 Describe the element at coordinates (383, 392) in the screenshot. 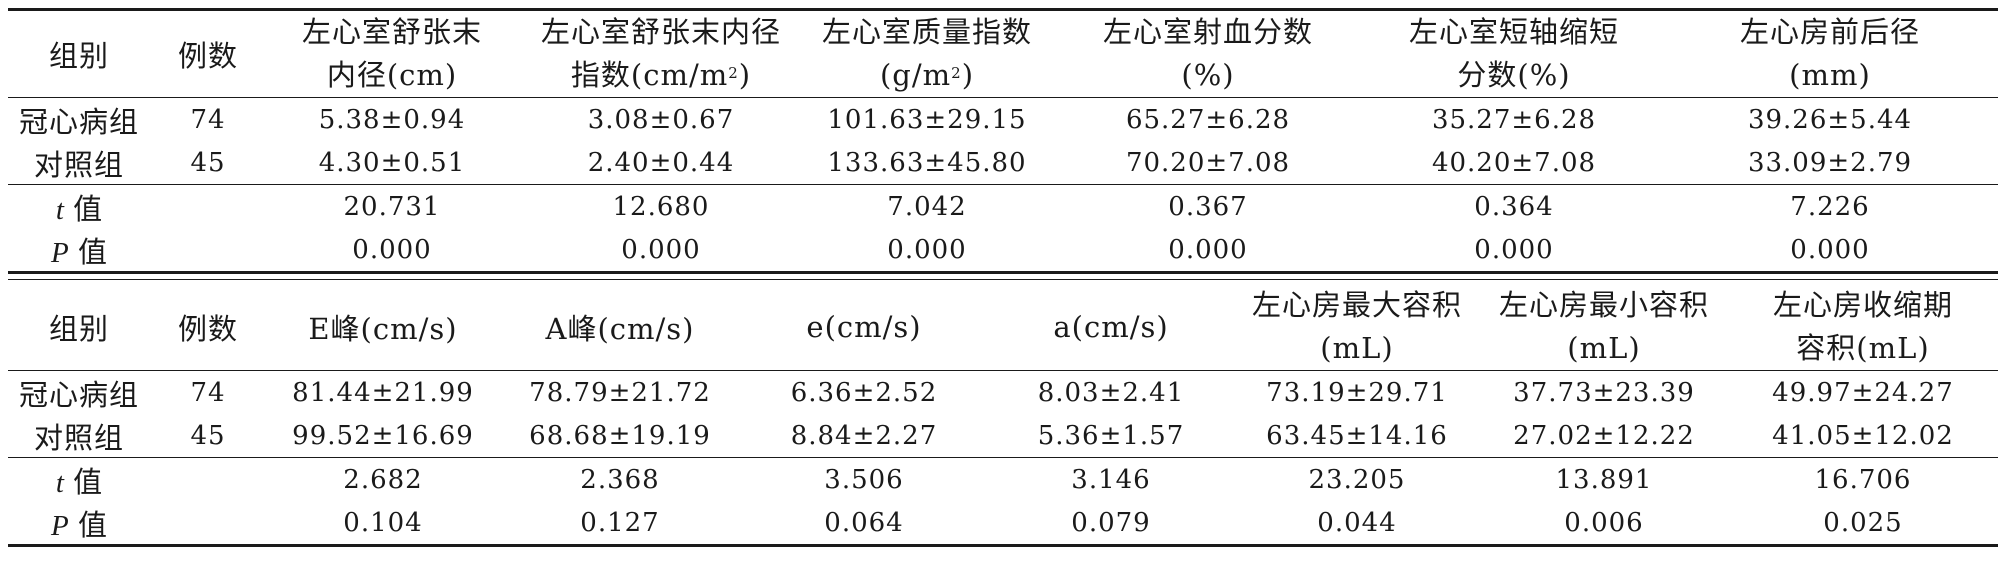

I see `cell-value: 81.44±21.99` at that location.